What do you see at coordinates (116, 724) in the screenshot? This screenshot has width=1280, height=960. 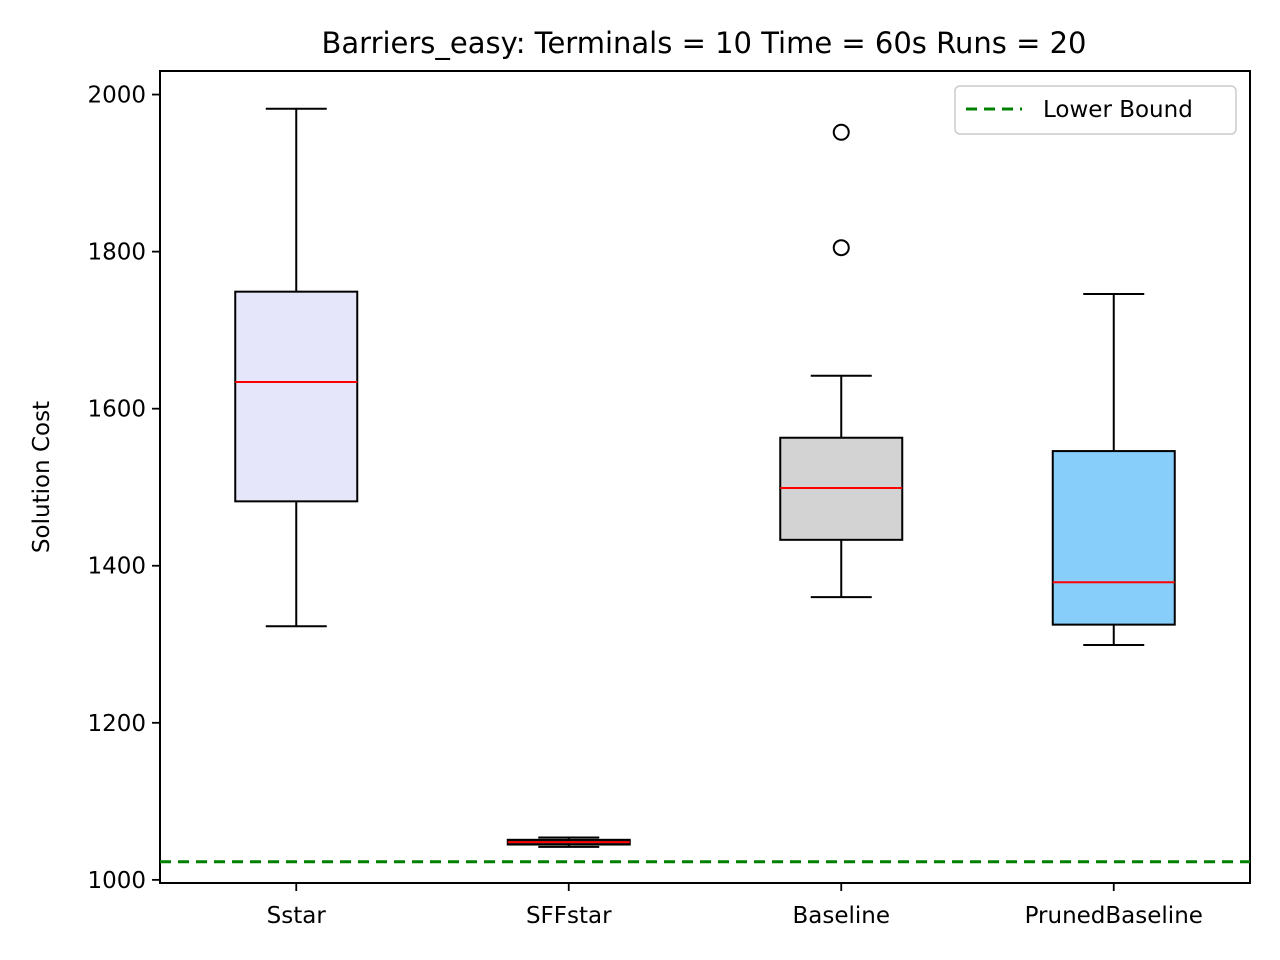 I see `y-tick-label: 1200` at bounding box center [116, 724].